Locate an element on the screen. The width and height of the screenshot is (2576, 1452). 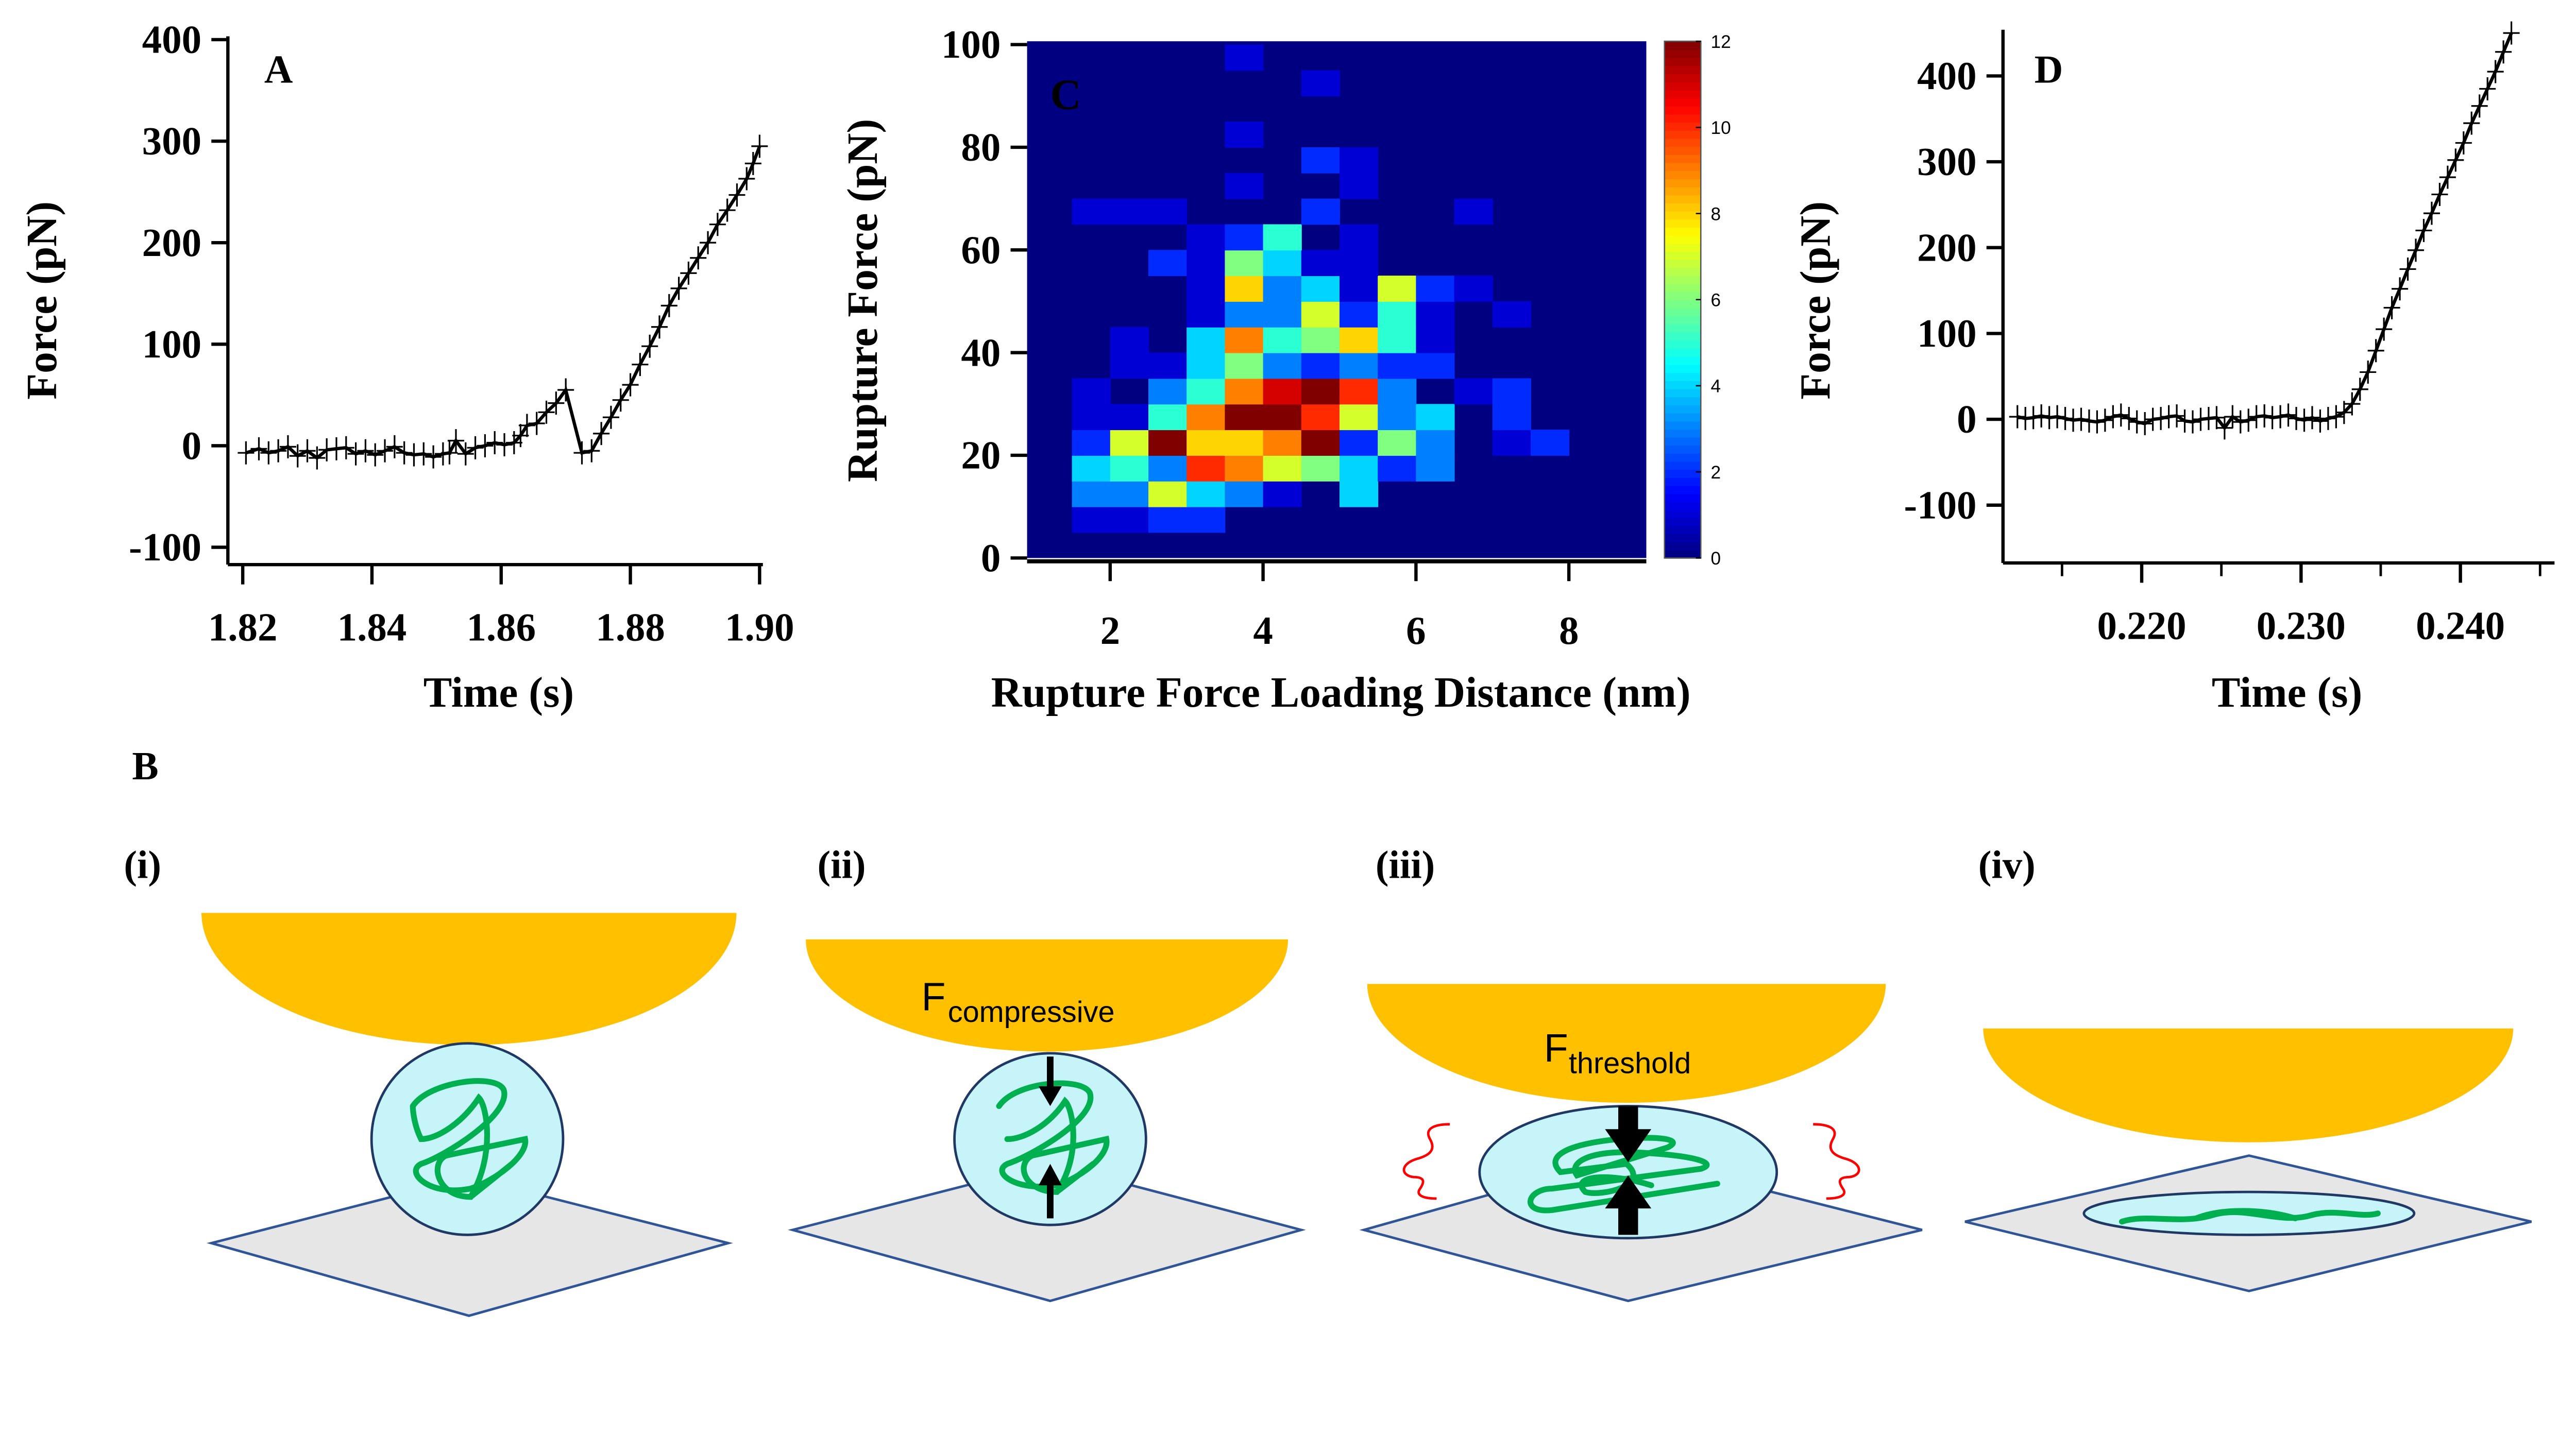
substrate-surface is located at coordinates (470, 1246).